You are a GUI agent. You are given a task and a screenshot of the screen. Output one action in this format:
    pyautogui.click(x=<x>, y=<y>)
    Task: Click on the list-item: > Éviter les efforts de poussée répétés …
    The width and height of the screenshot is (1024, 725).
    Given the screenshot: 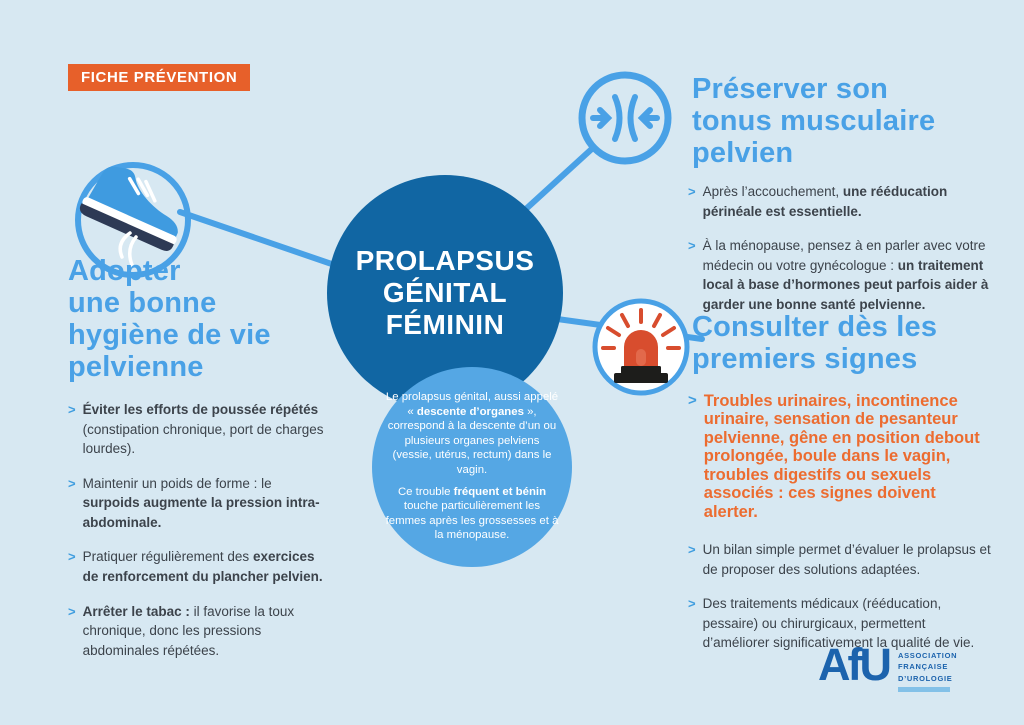 What is the action you would take?
    pyautogui.click(x=199, y=429)
    